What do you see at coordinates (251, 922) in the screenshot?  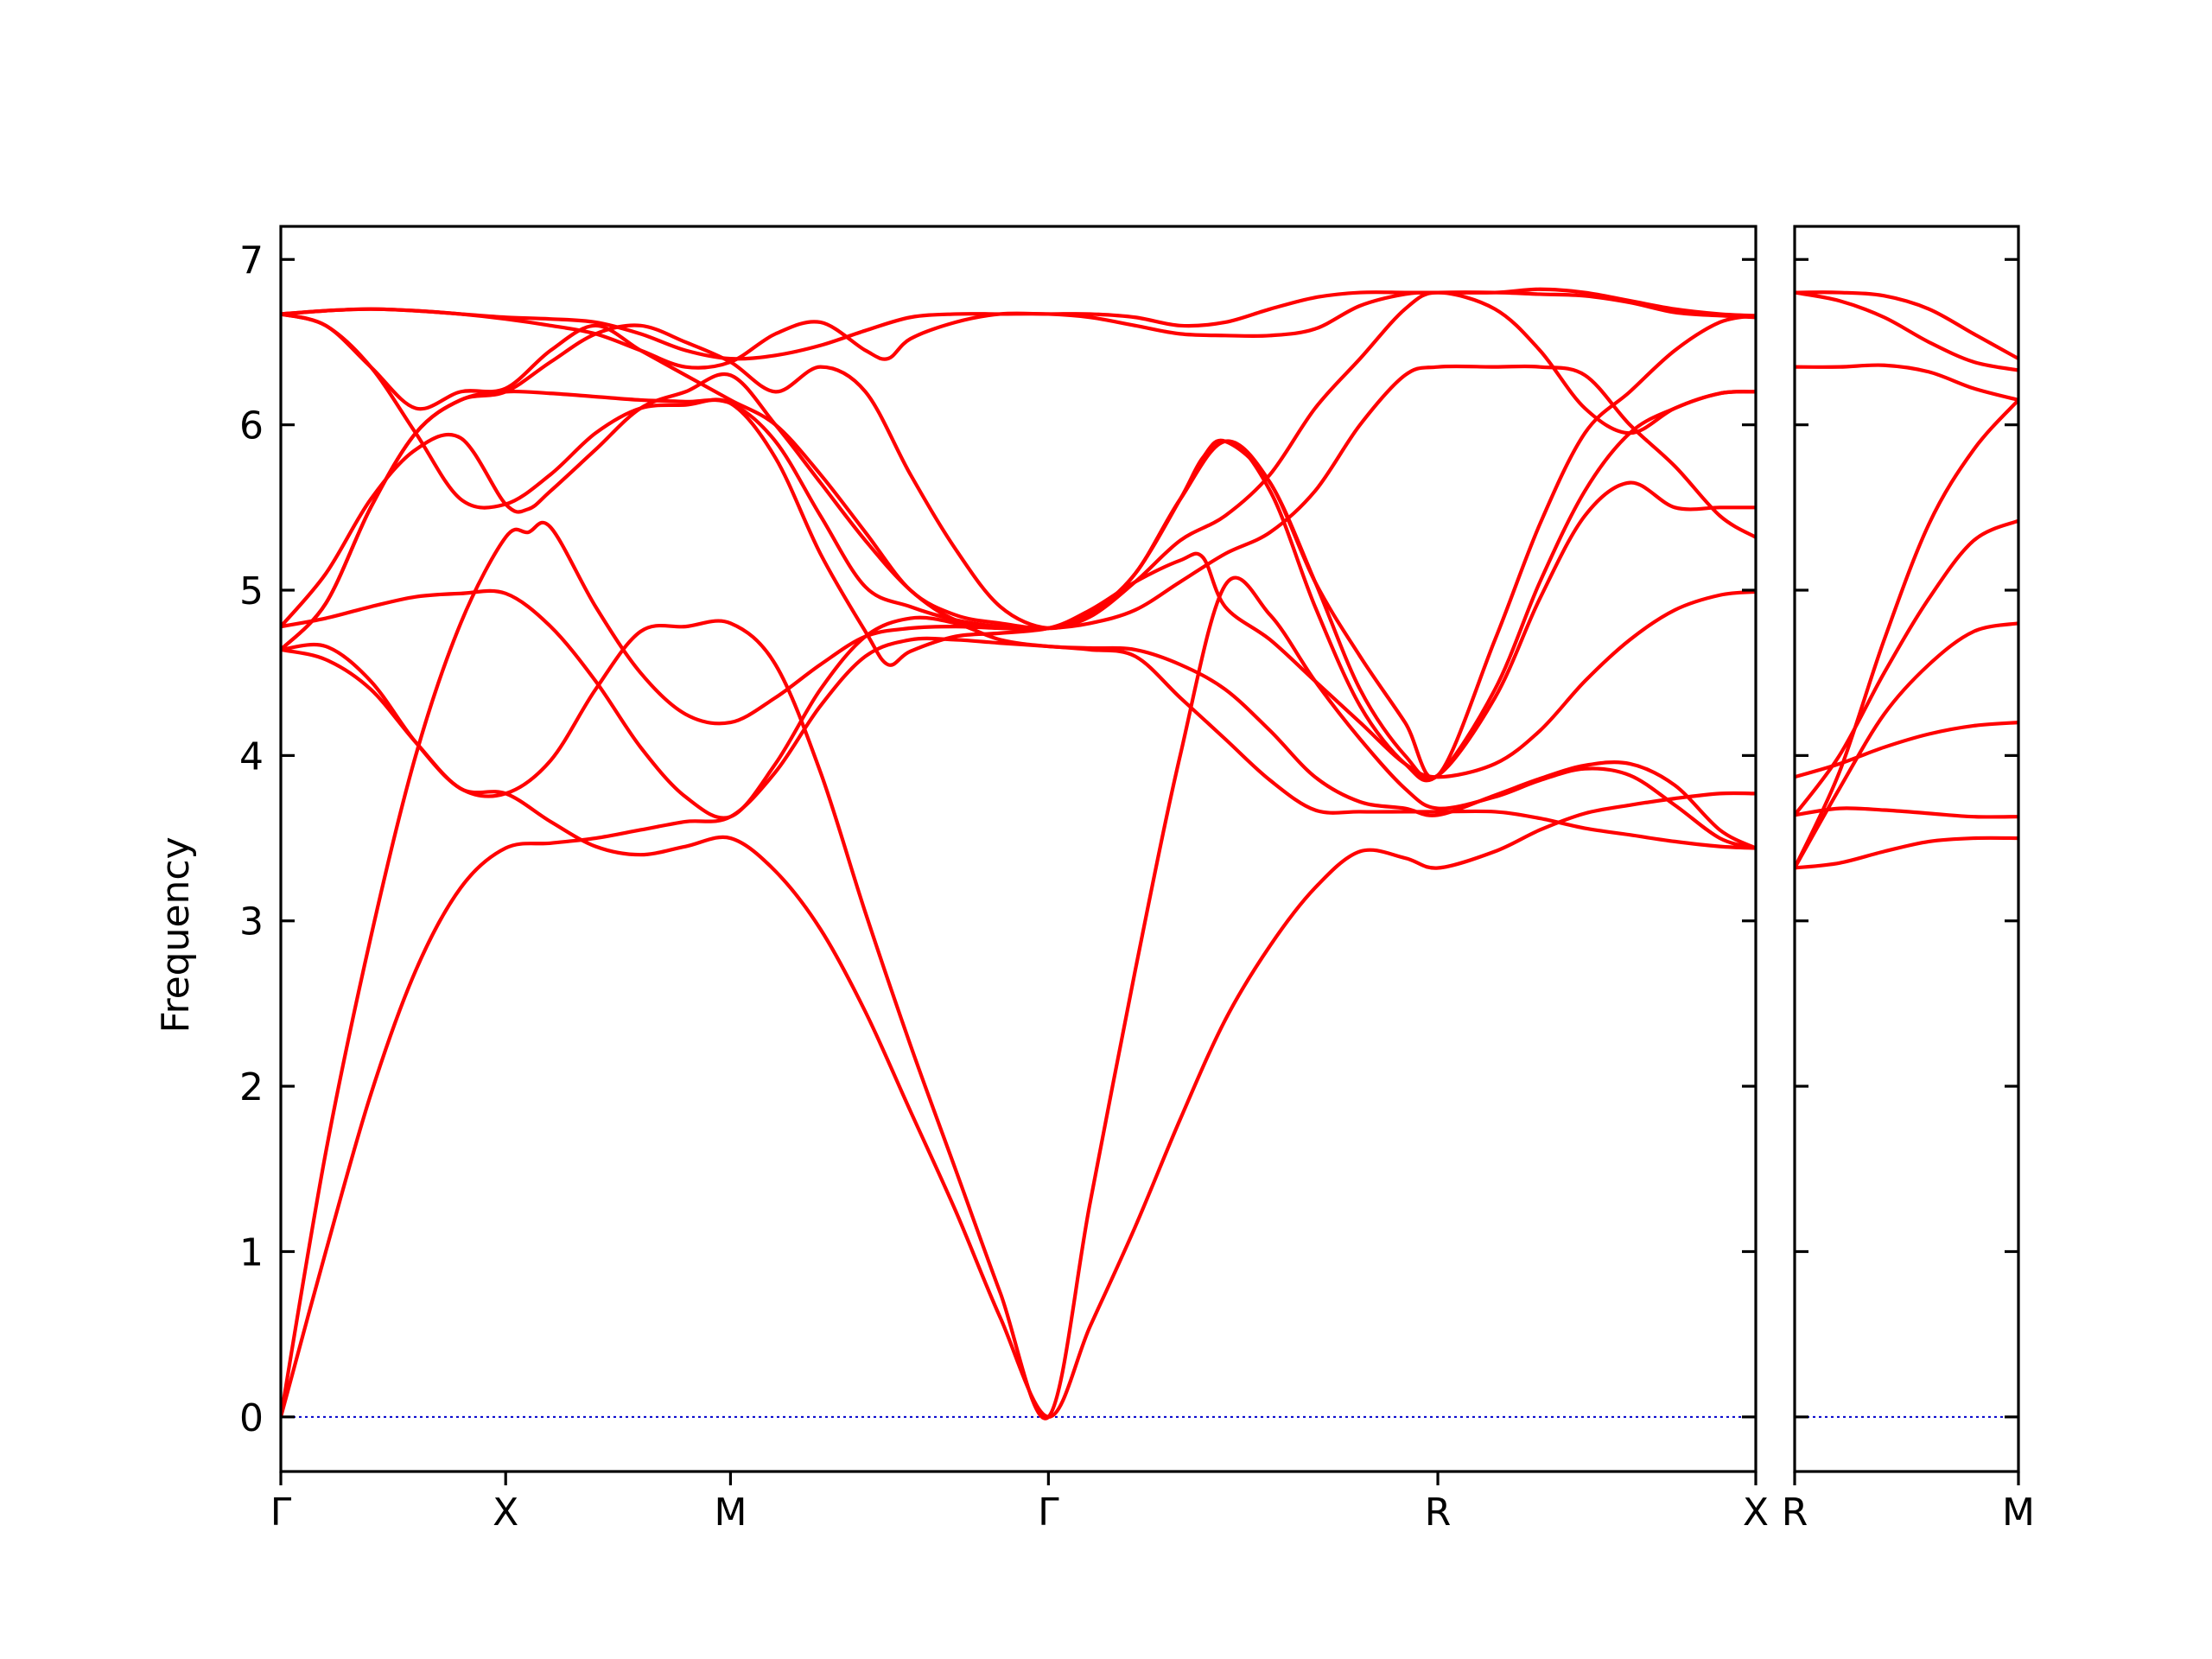 I see `y-tick-label: 3` at bounding box center [251, 922].